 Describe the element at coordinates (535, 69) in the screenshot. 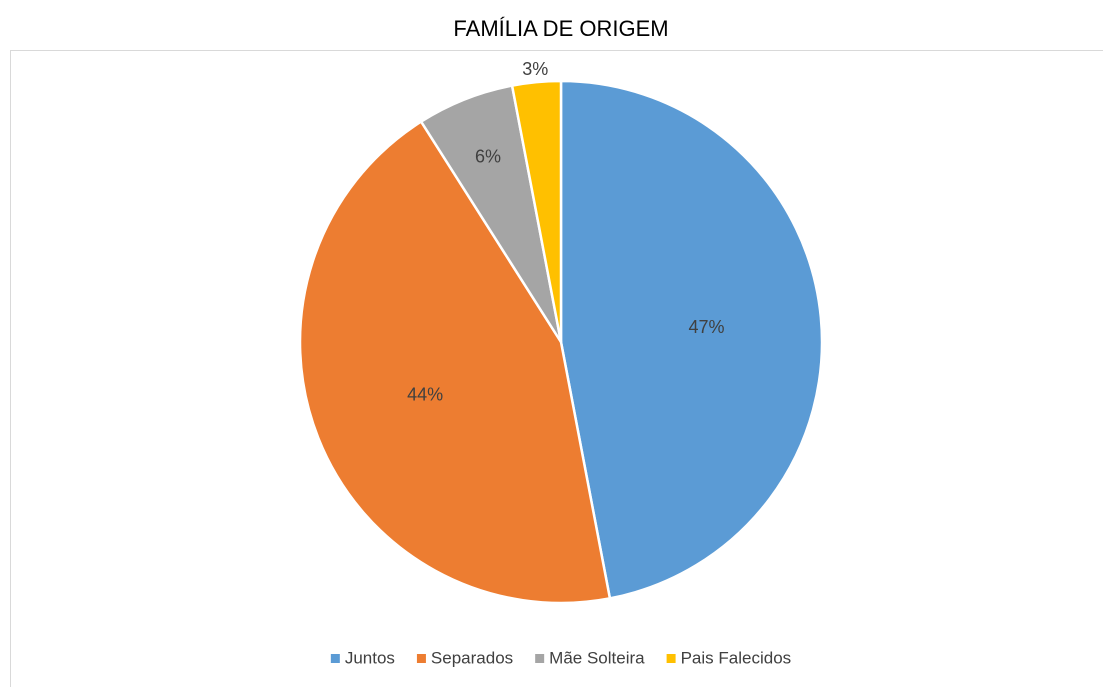

I see `data-label: 3%` at that location.